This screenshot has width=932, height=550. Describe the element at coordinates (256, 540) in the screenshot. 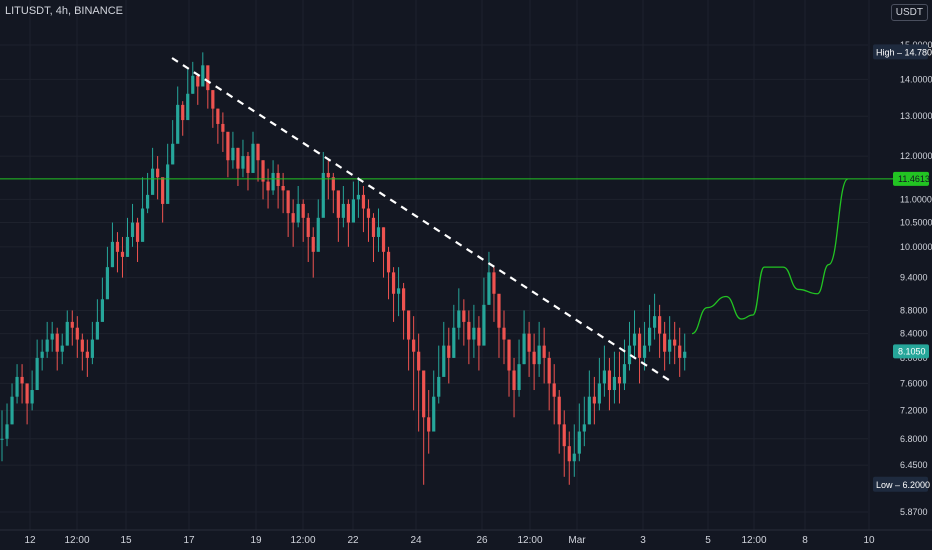

I see `time-tick-label: 19` at that location.